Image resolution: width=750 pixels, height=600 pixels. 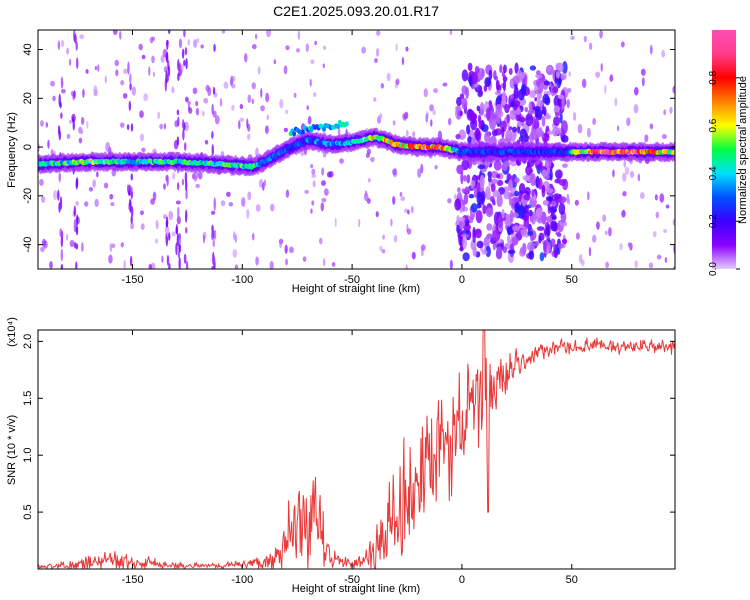 I want to click on colorbar-ticks: 0.0 0.2 0.4 0.6 0.8, so click(x=724, y=173).